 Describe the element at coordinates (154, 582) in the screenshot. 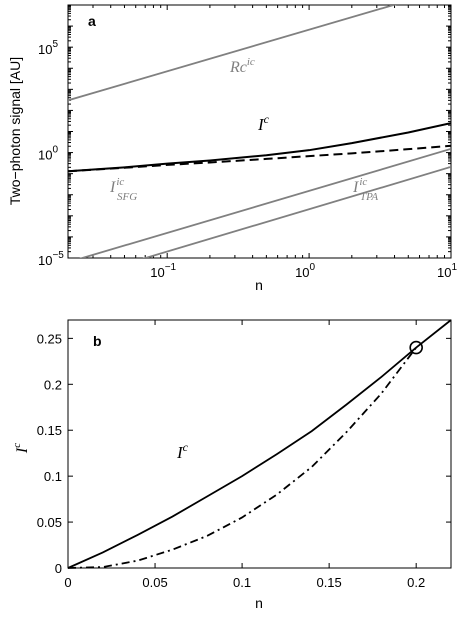

I see `panel-b-x-tick-label: 0.05` at that location.